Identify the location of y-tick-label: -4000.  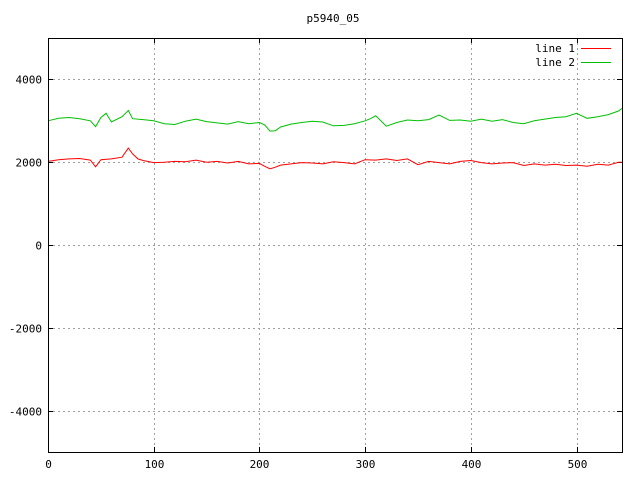
(25, 412).